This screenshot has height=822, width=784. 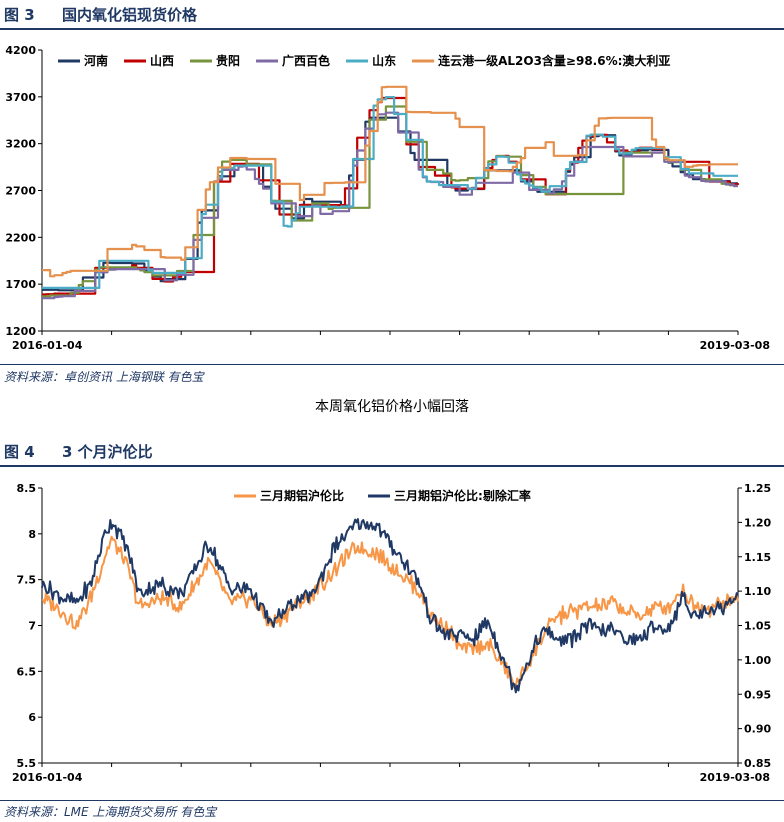 I want to click on figure-4-header: 图 4 3 个月沪伦比, so click(x=392, y=452).